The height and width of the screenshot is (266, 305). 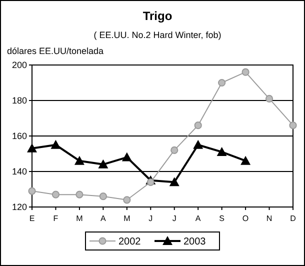 I want to click on y-tick-label: 160, so click(x=19, y=136).